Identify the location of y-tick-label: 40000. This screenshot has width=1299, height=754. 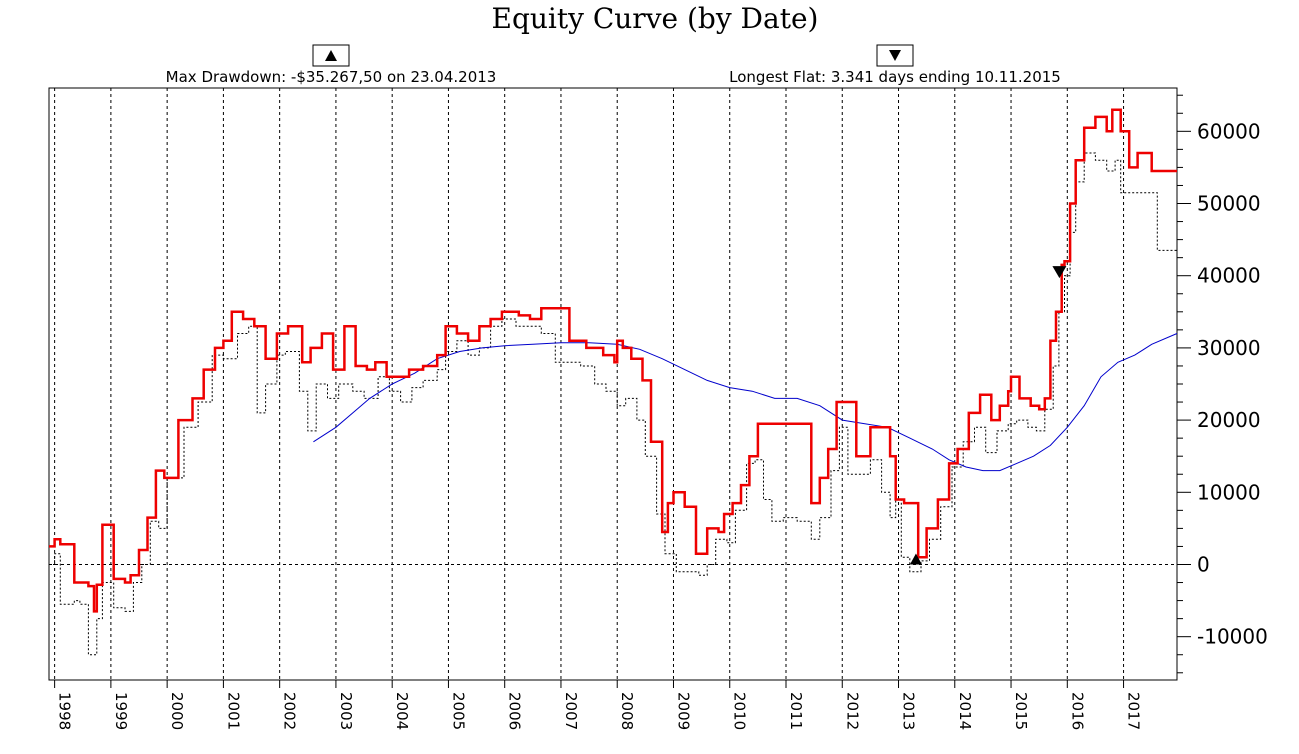
(1229, 276).